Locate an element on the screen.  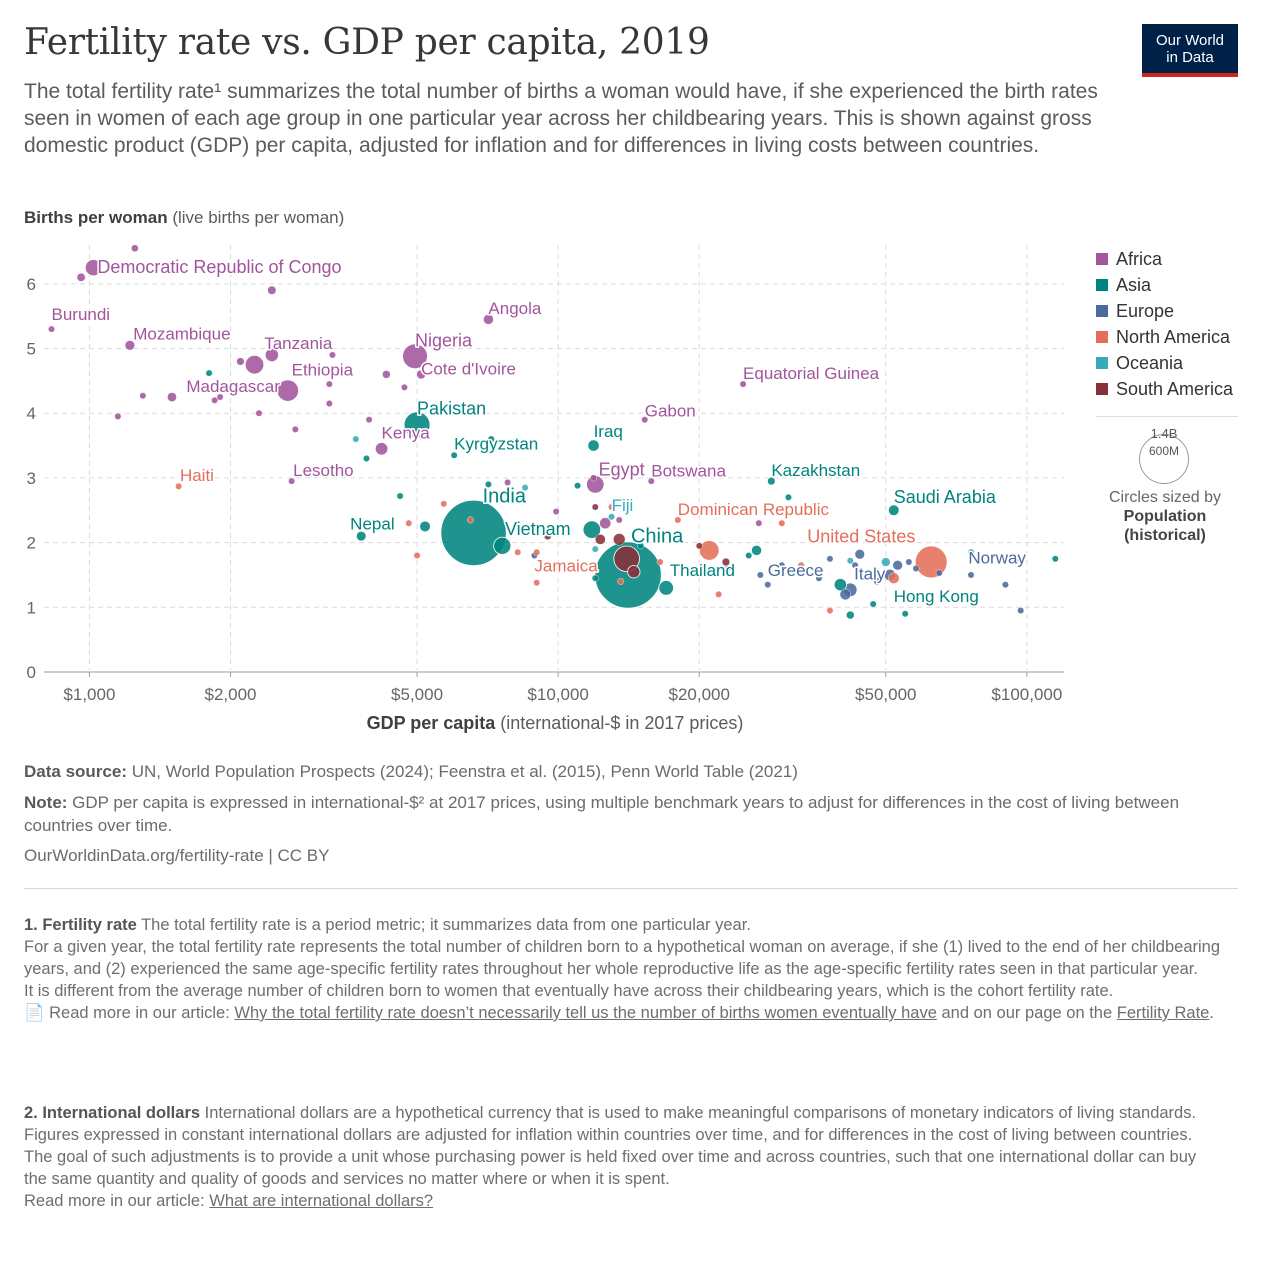
read-more-end: . is located at coordinates (1211, 1013).